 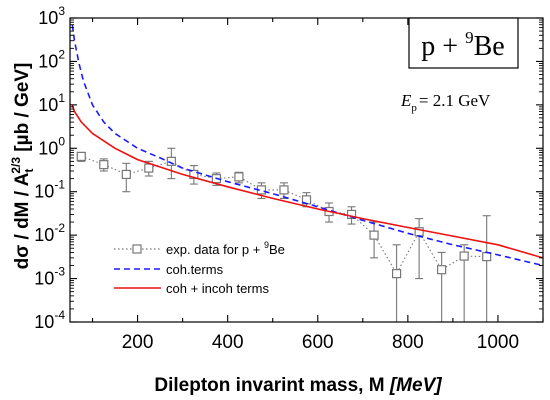 I want to click on svg-text: coh.terms, so click(x=195, y=269).